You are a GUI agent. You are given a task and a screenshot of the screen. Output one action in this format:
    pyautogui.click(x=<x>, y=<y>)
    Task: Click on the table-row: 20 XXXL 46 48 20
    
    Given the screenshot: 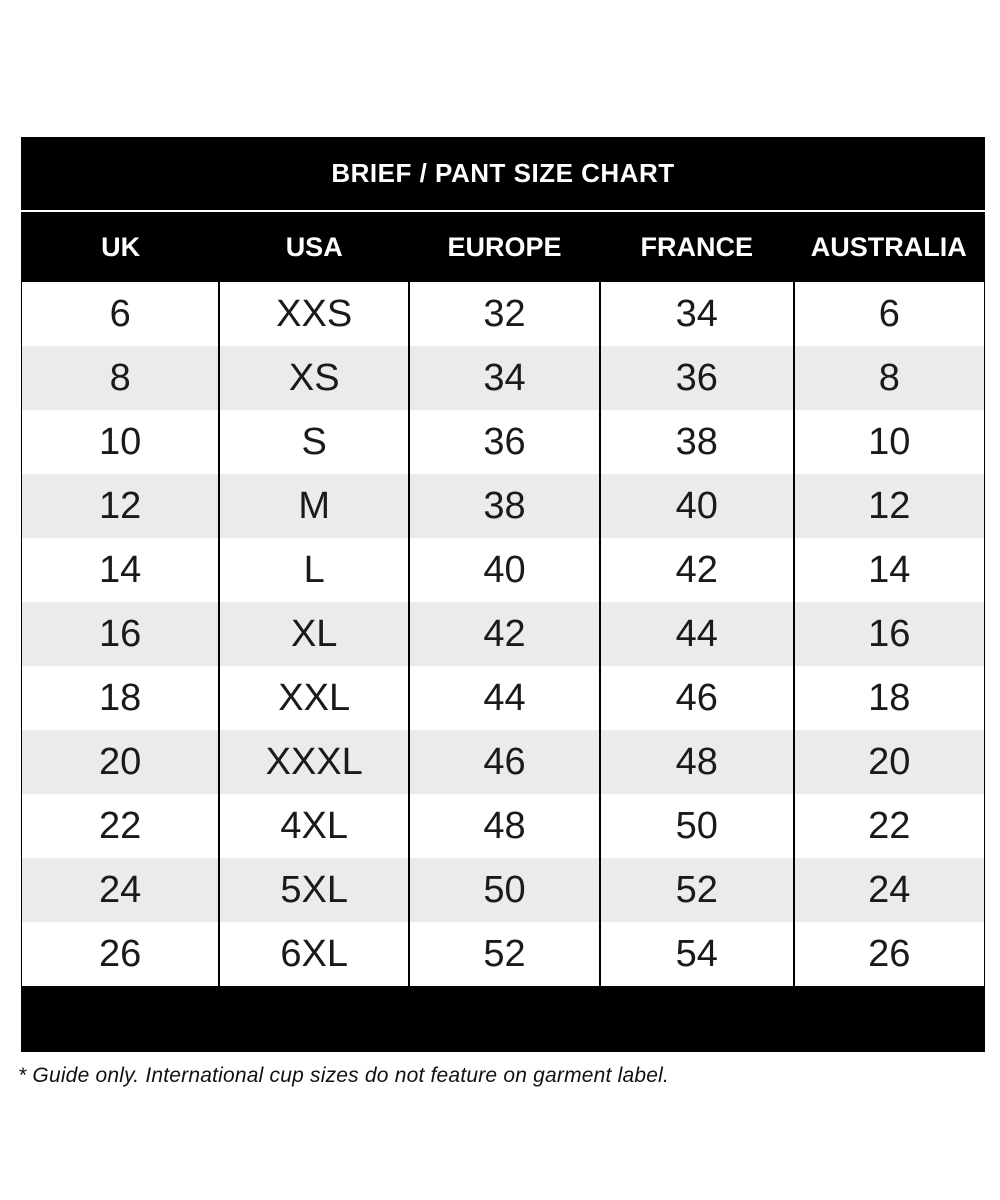 What is the action you would take?
    pyautogui.click(x=503, y=762)
    